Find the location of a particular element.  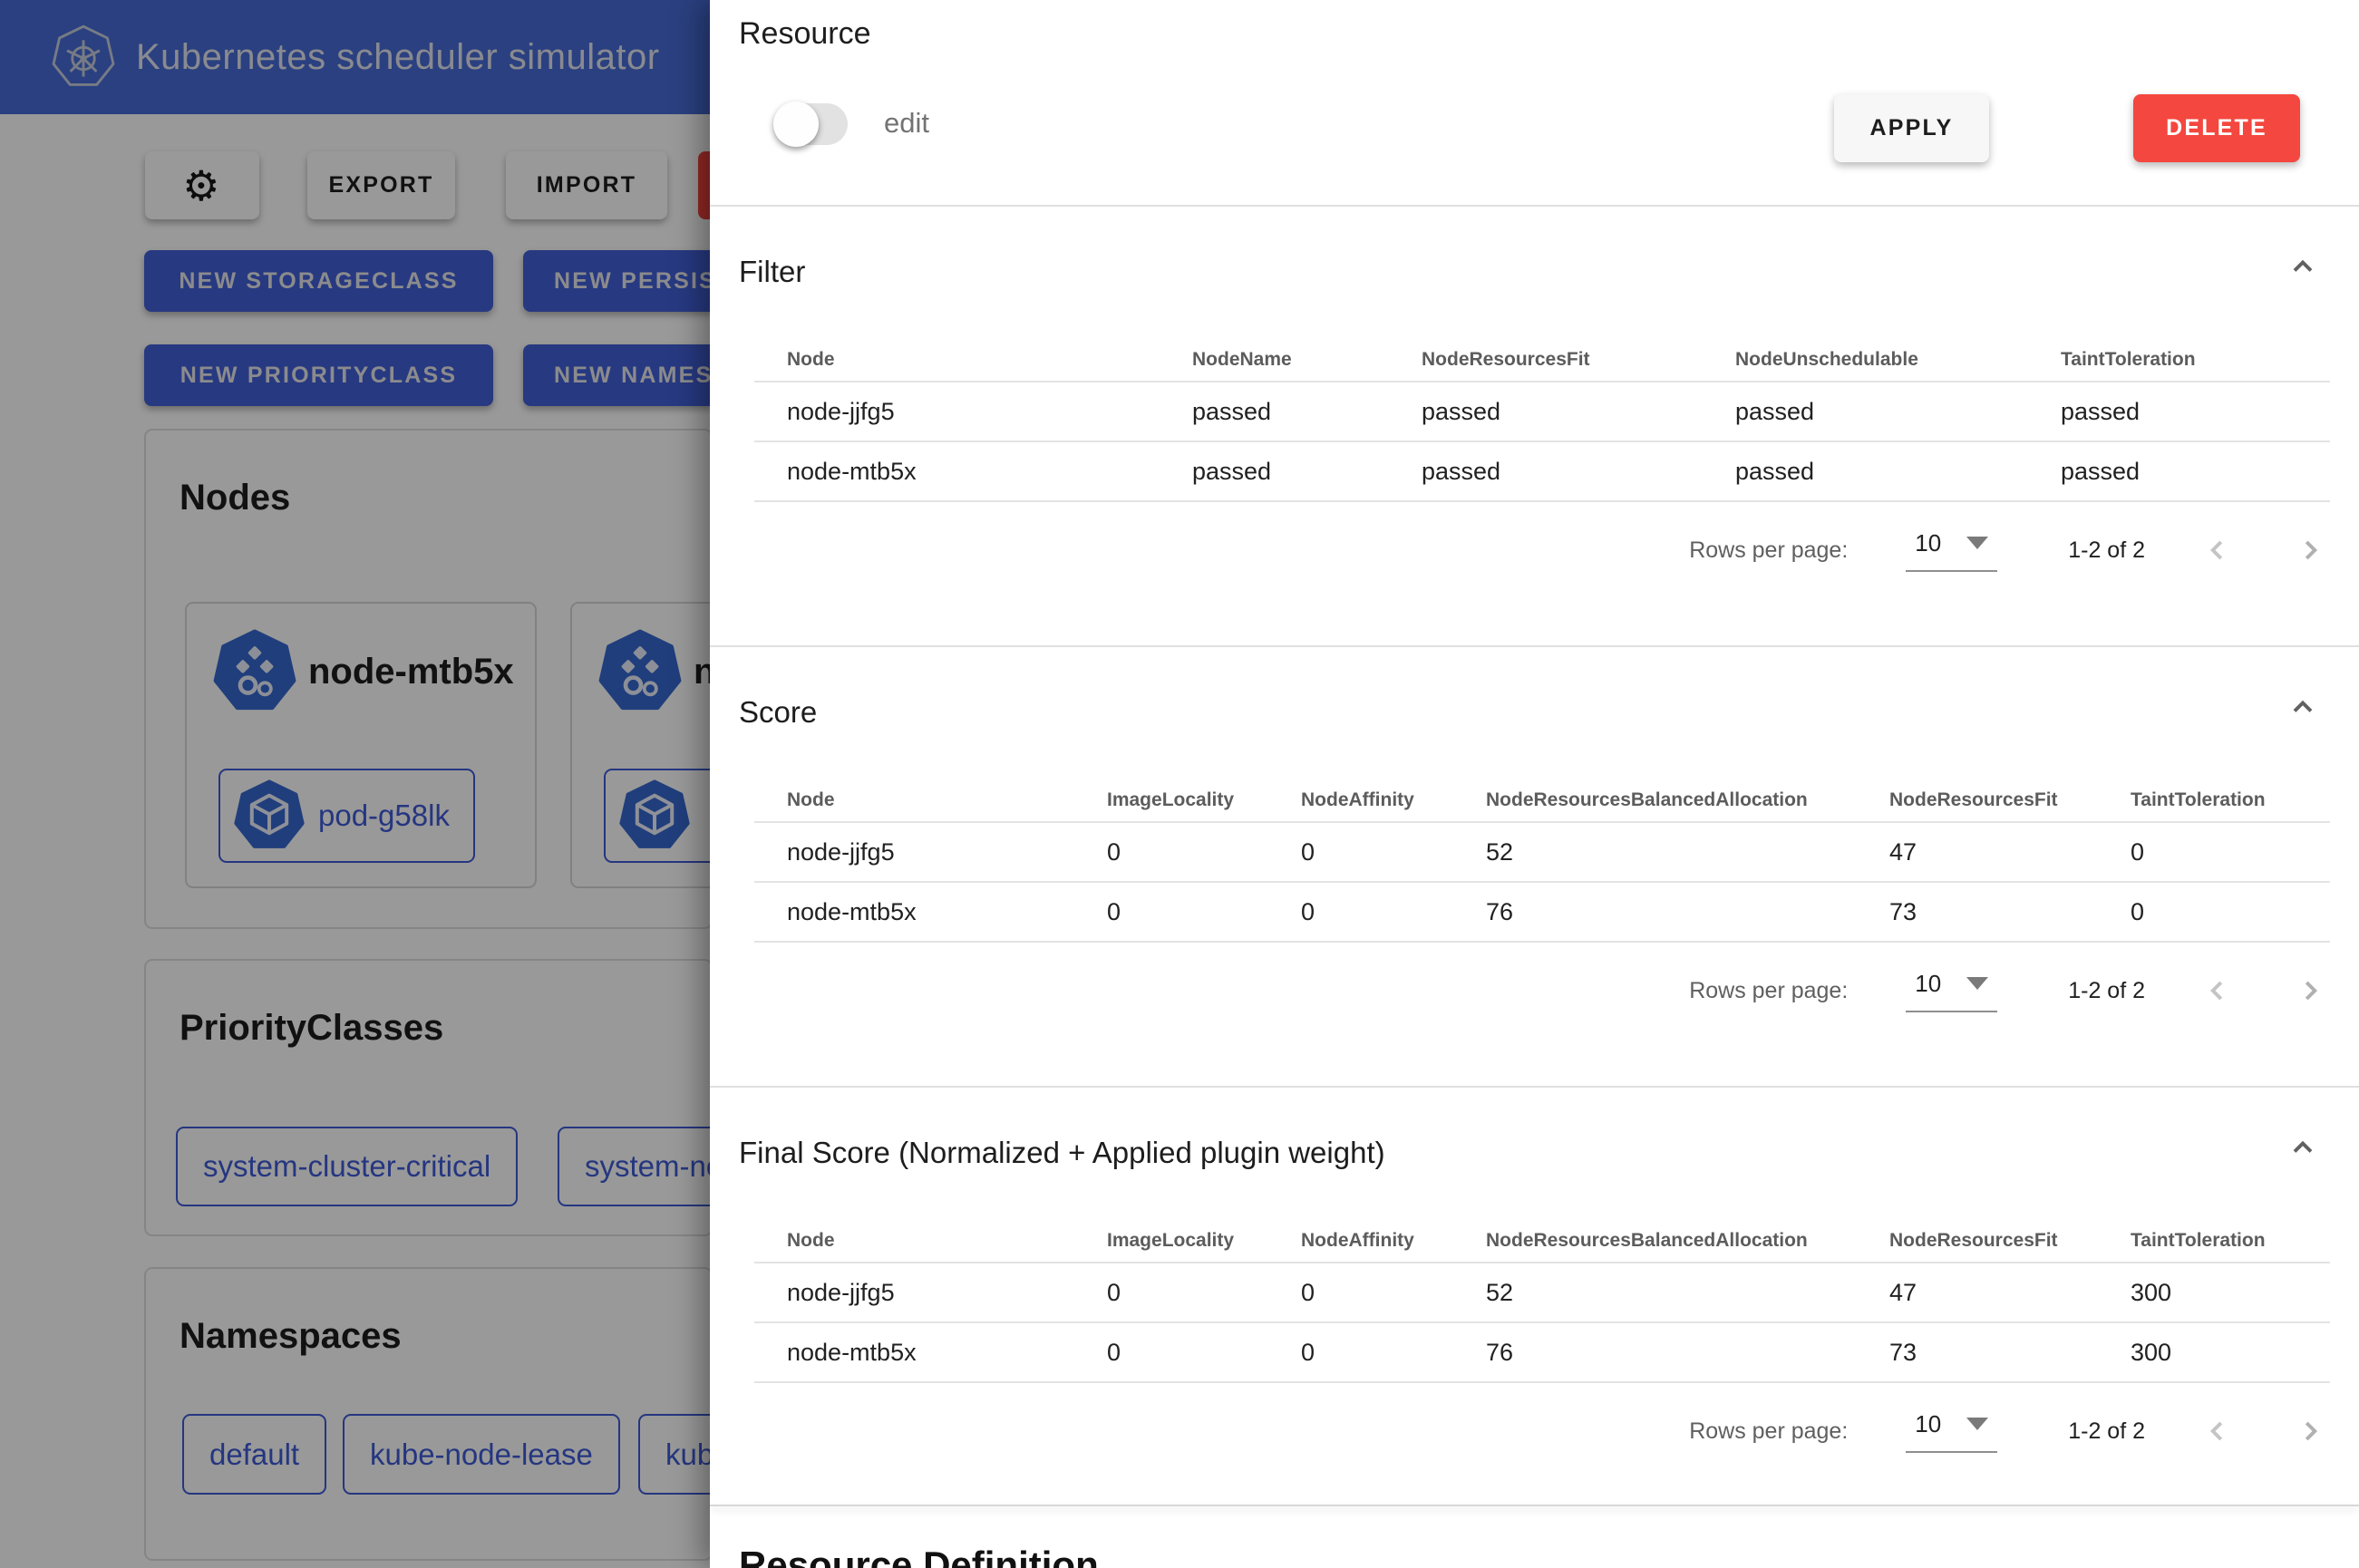

table-row: node-mtb5x 0 0 76 73 0 is located at coordinates (1542, 912).